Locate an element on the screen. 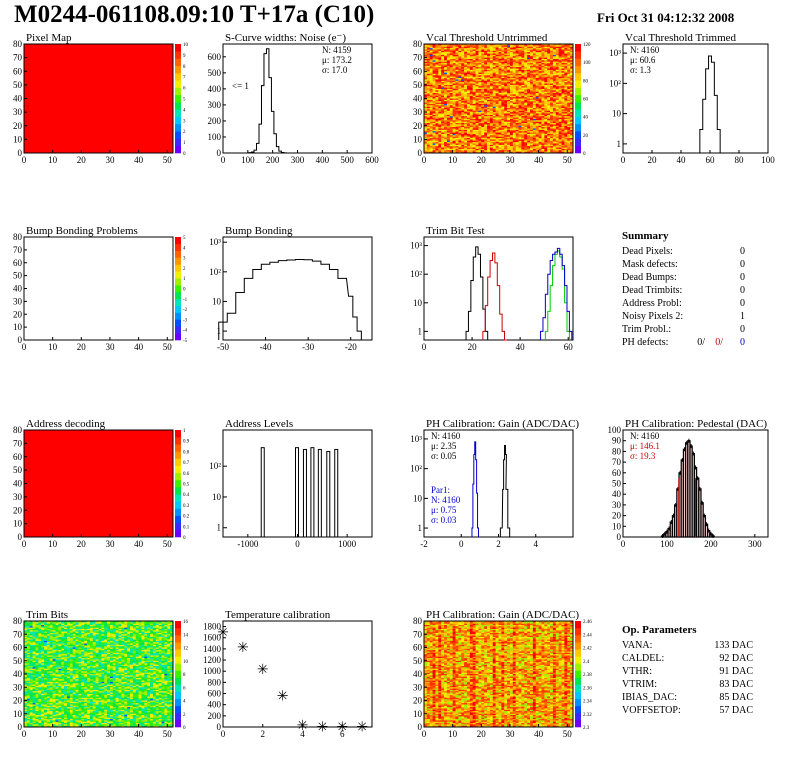 Image resolution: width=796 pixels, height=772 pixels. colorbar-label: -2 is located at coordinates (185, 310).